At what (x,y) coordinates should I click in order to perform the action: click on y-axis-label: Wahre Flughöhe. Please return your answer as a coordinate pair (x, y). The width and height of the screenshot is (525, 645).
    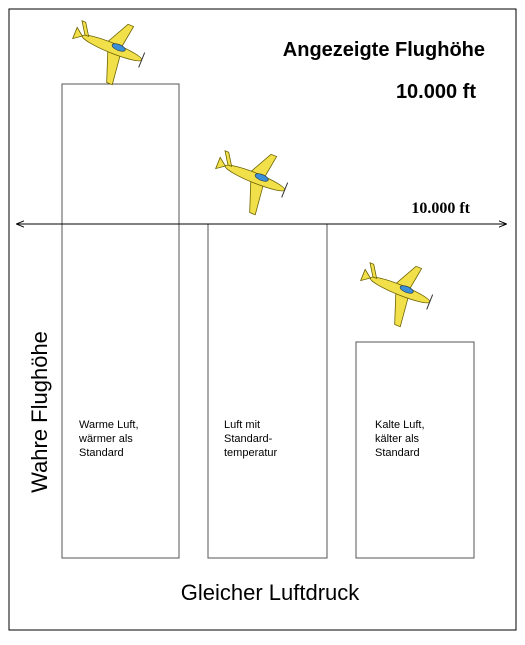
    Looking at the image, I should click on (39, 412).